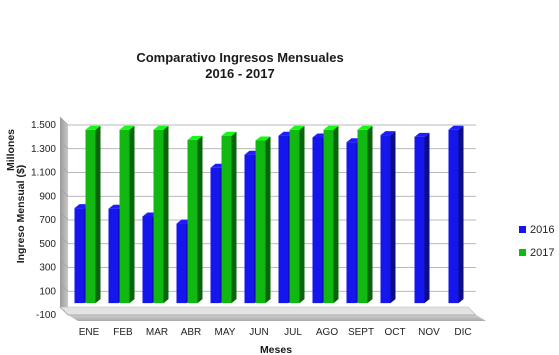  I want to click on y-tick-label: 700, so click(47, 220).